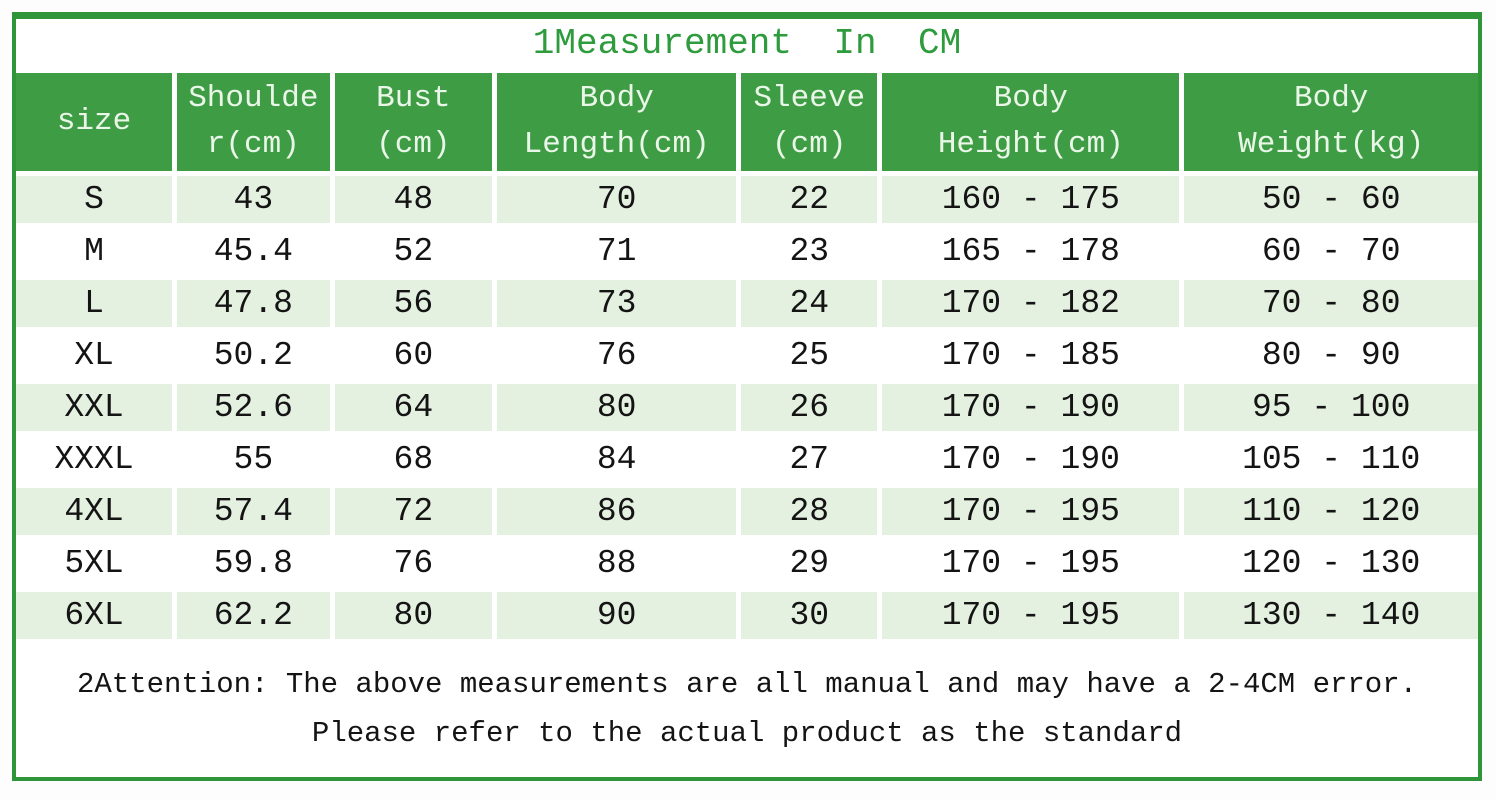 This screenshot has height=800, width=1496. What do you see at coordinates (1031, 355) in the screenshot?
I see `body-height-value: 170 - 185` at bounding box center [1031, 355].